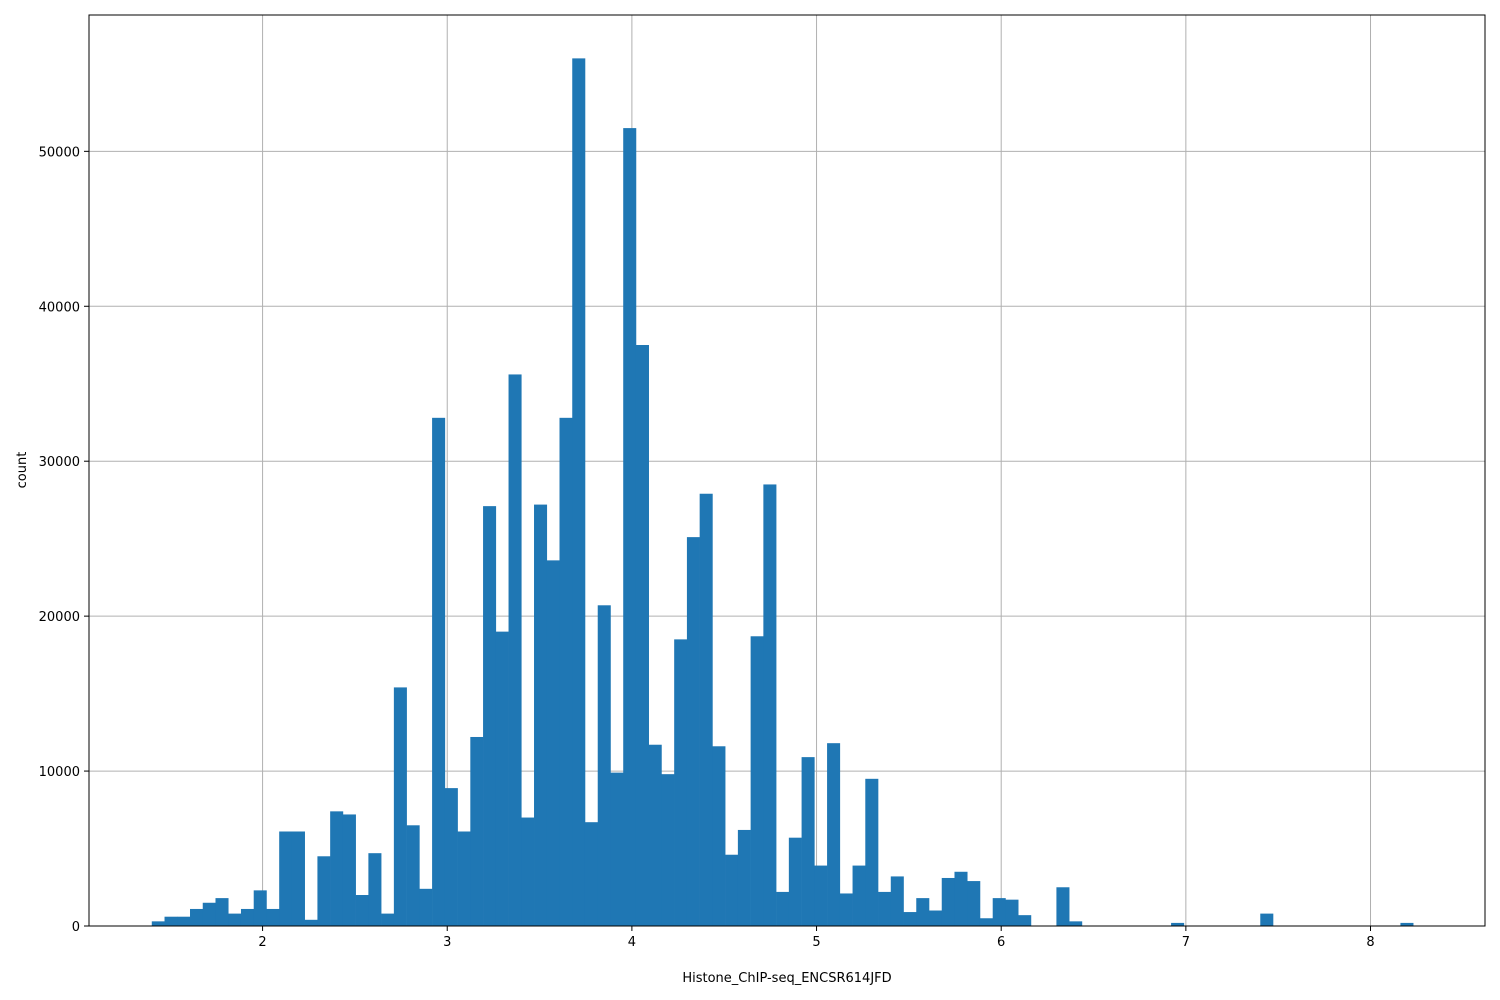 The height and width of the screenshot is (1000, 1500). Describe the element at coordinates (262, 942) in the screenshot. I see `x-tick-label: 2` at that location.